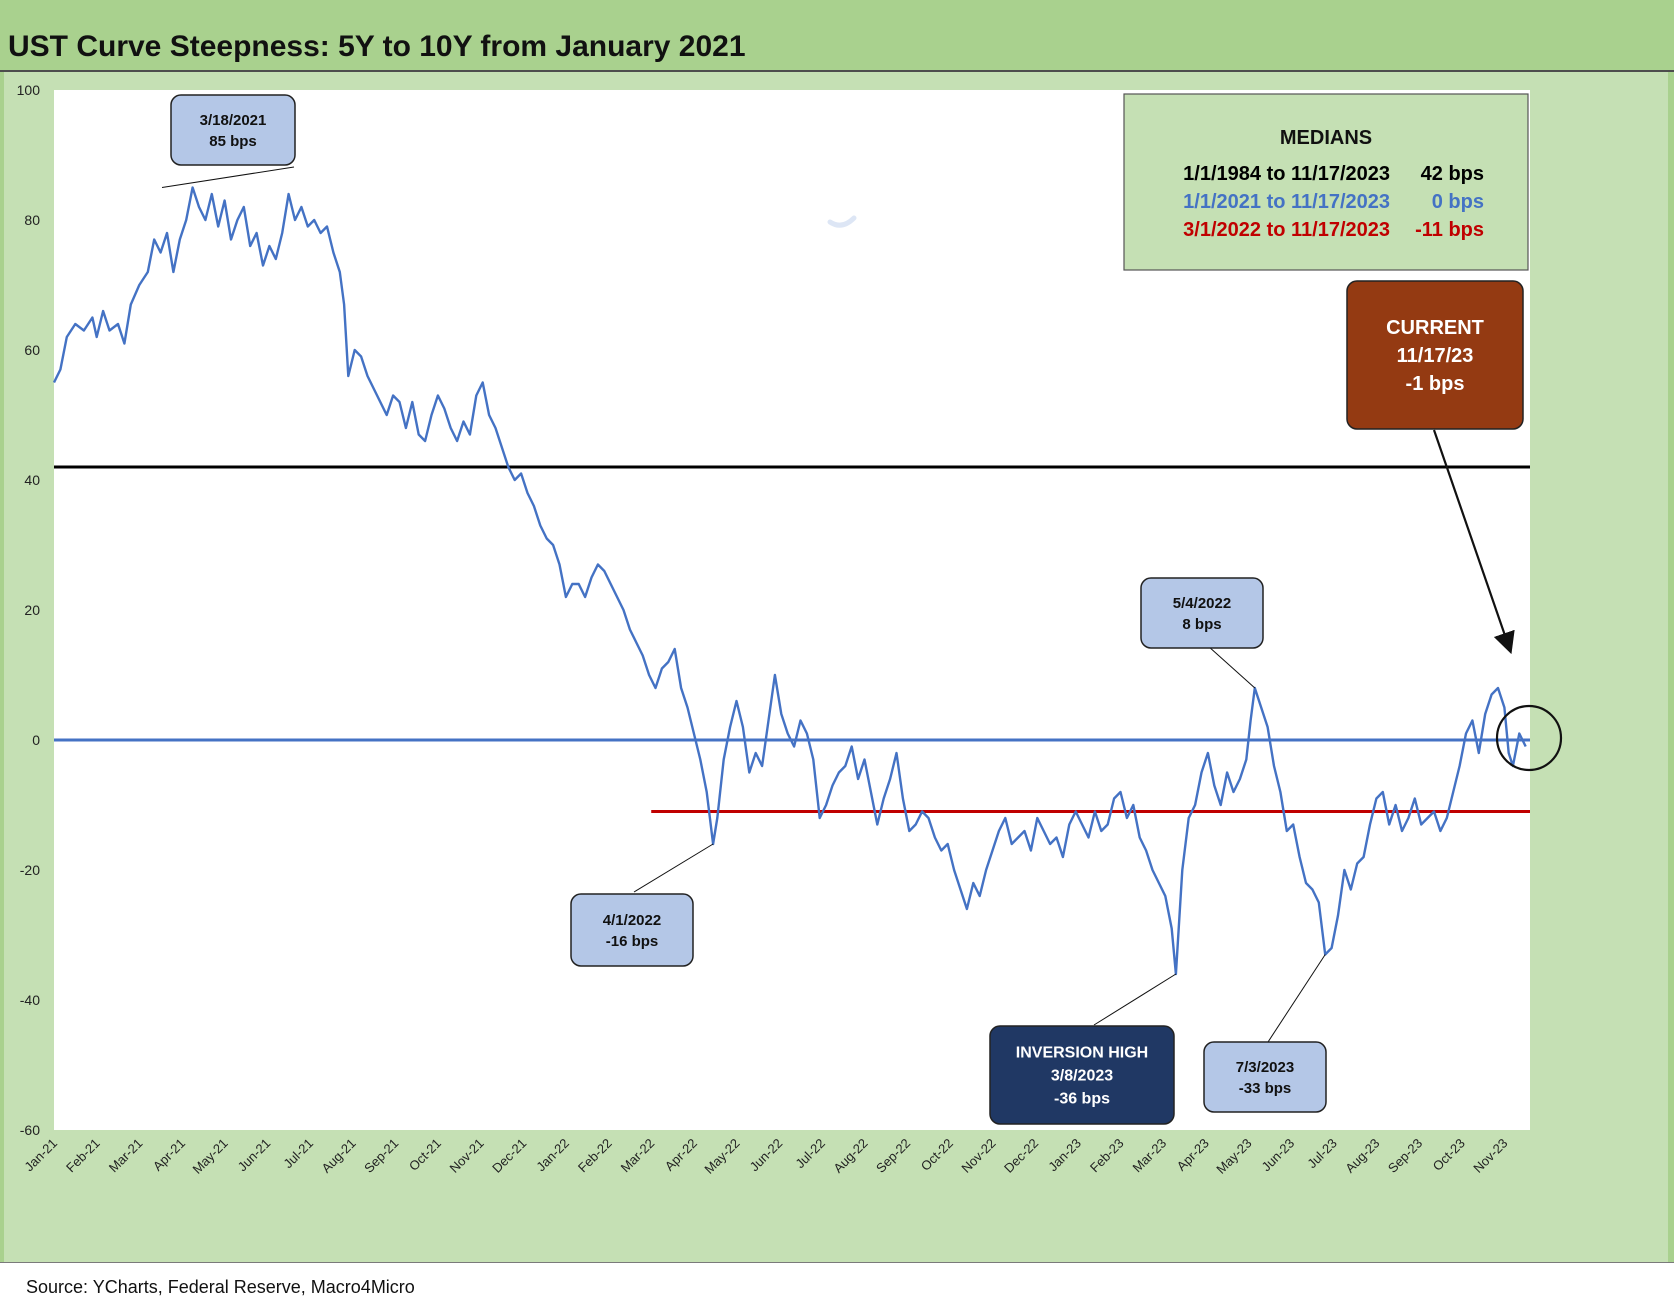 This screenshot has height=1311, width=1674. I want to click on x-tick-label: Apr-22, so click(681, 1155).